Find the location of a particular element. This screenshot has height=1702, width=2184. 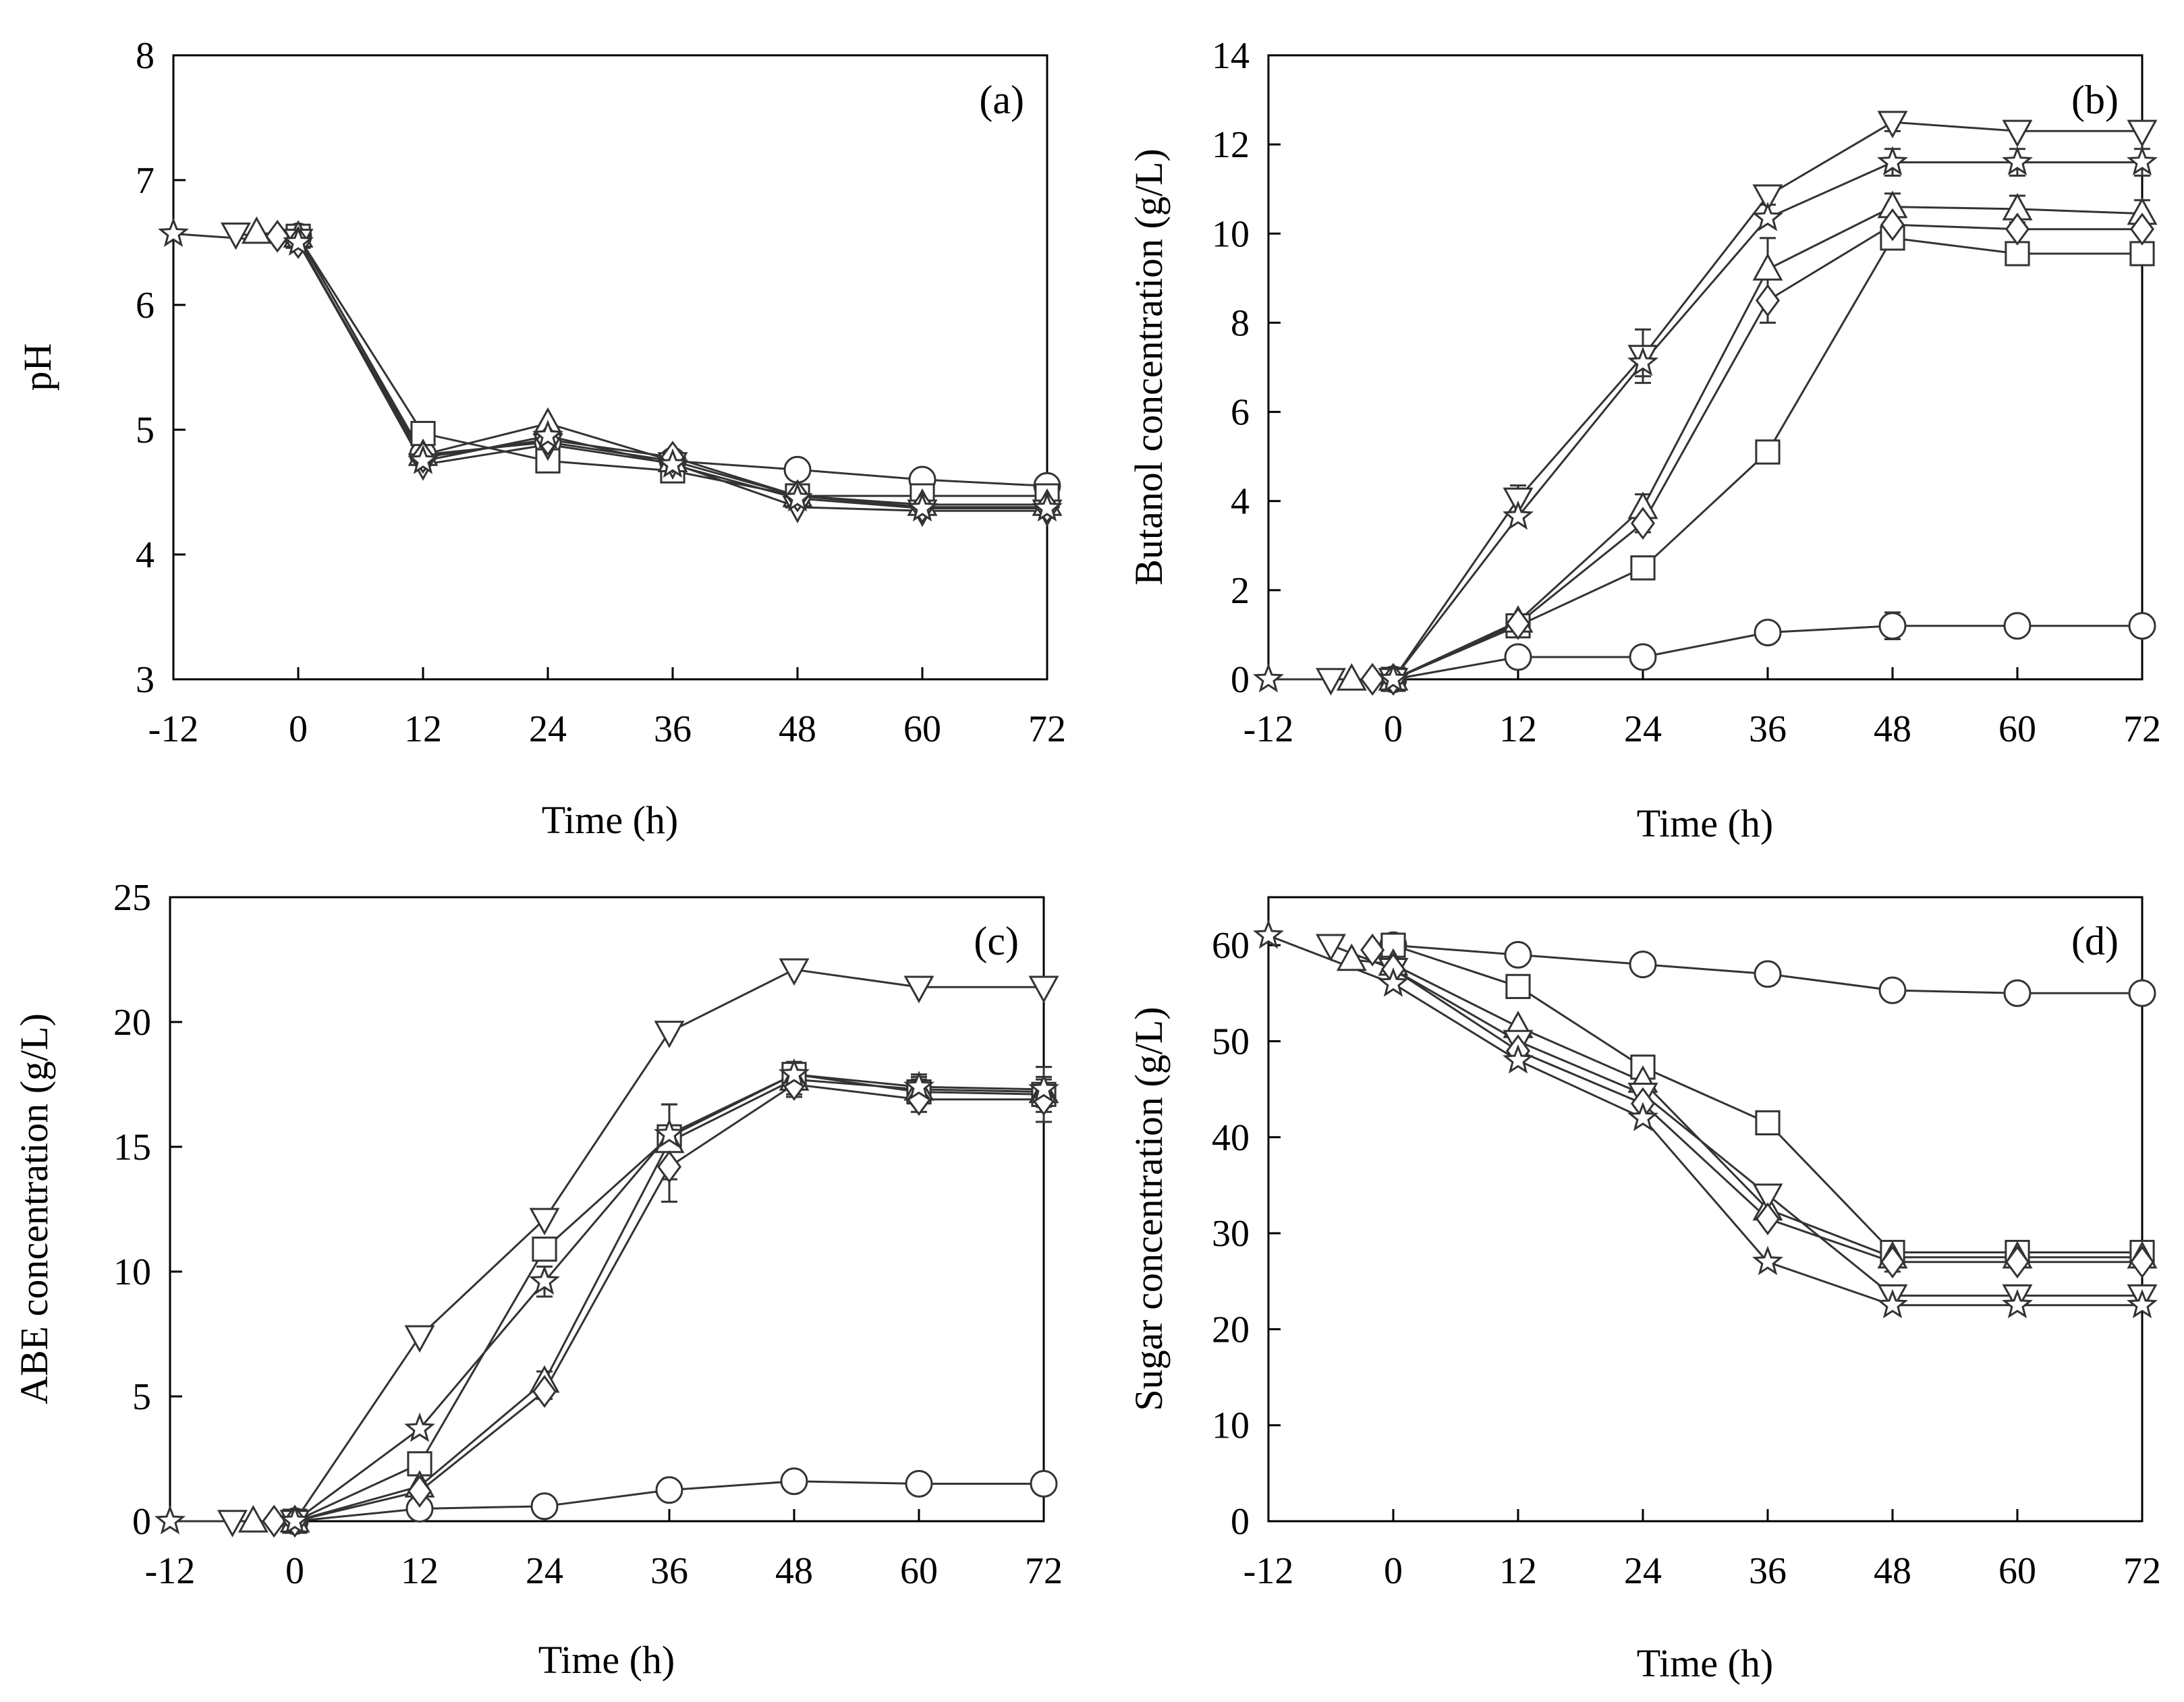

panel-d-series-triangle-down-line is located at coordinates (1736, 1120).